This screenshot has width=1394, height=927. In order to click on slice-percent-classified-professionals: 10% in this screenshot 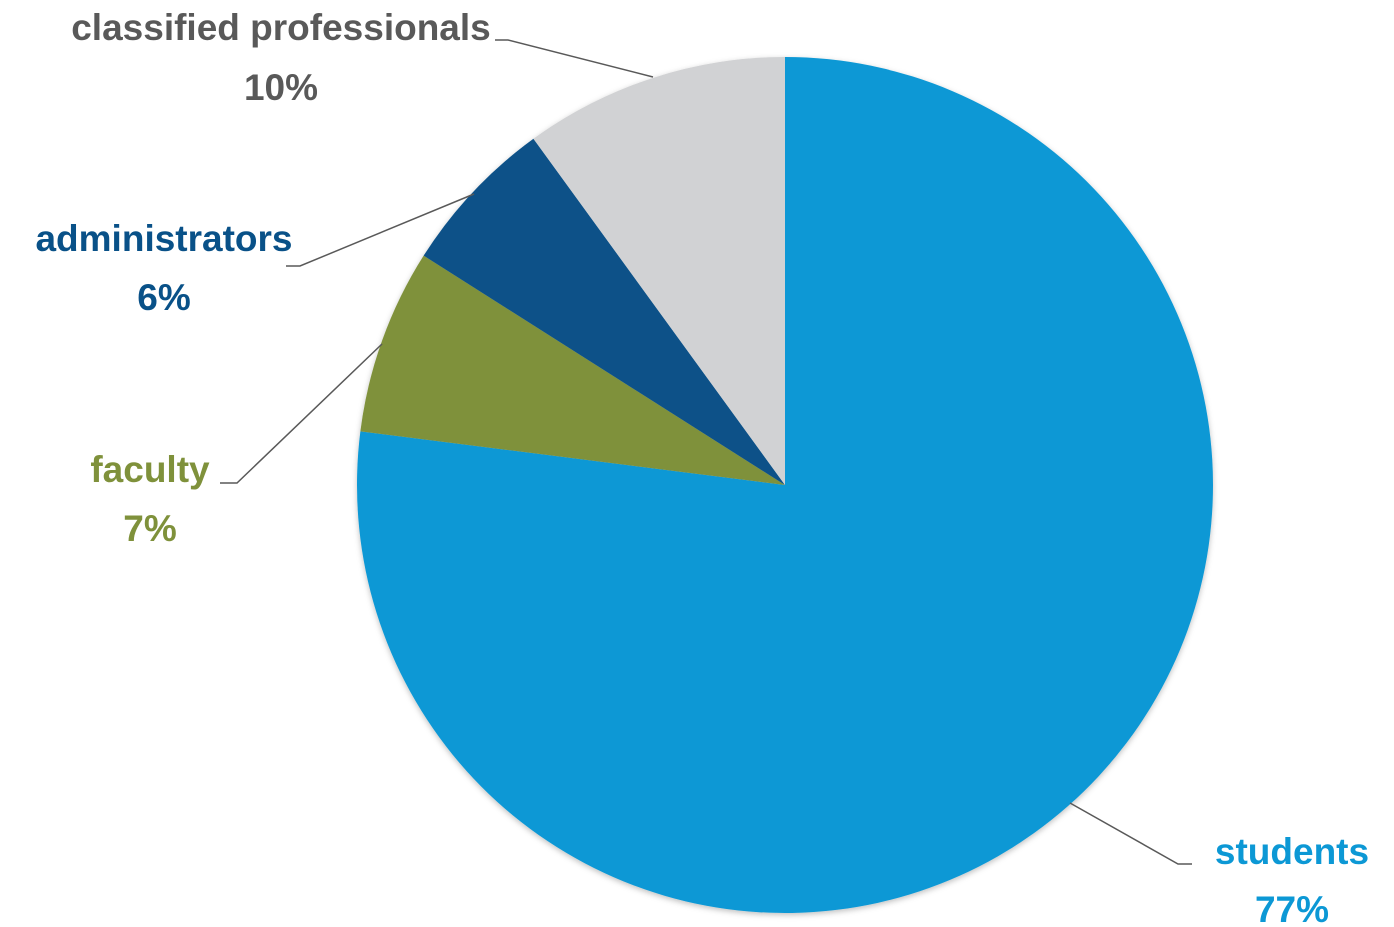, I will do `click(281, 87)`.